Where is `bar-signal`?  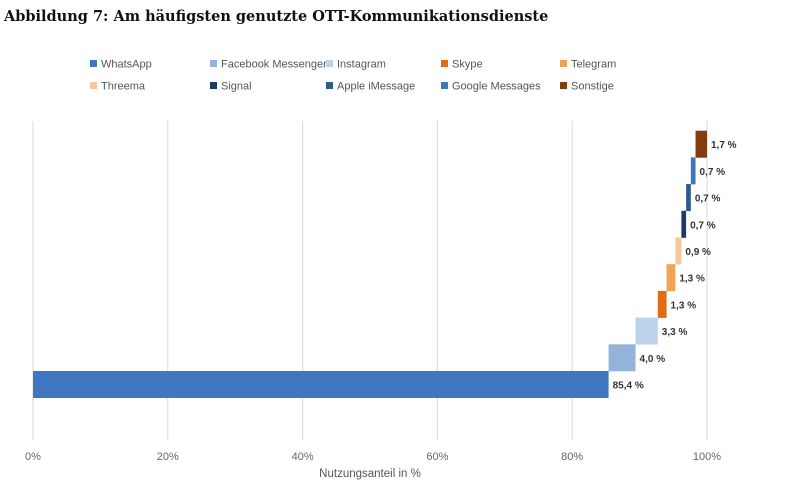
bar-signal is located at coordinates (684, 224).